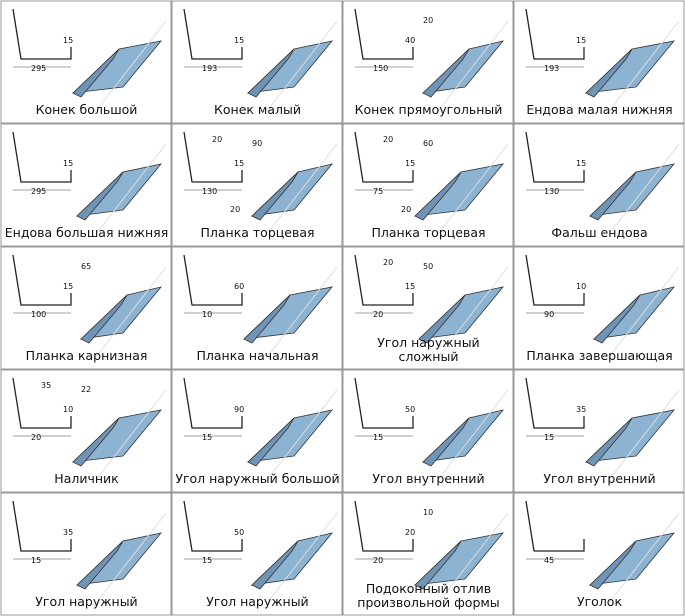 The width and height of the screenshot is (685, 616). Describe the element at coordinates (551, 191) in the screenshot. I see `dimension: 130` at that location.